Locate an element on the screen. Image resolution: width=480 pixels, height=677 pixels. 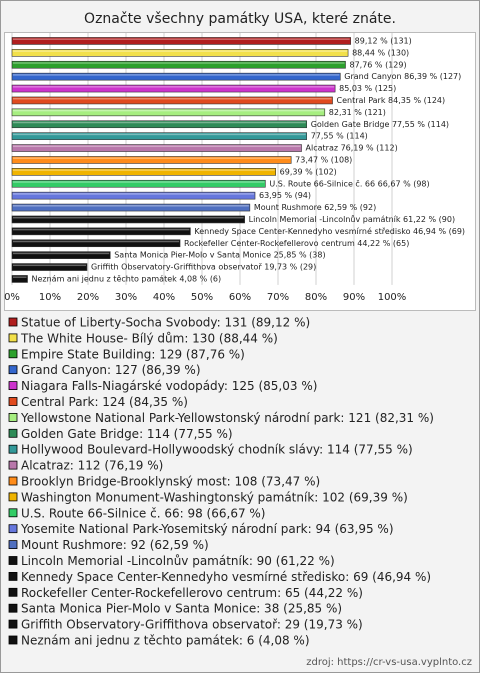
data-label: 69,39 % (102) is located at coordinates (308, 171).